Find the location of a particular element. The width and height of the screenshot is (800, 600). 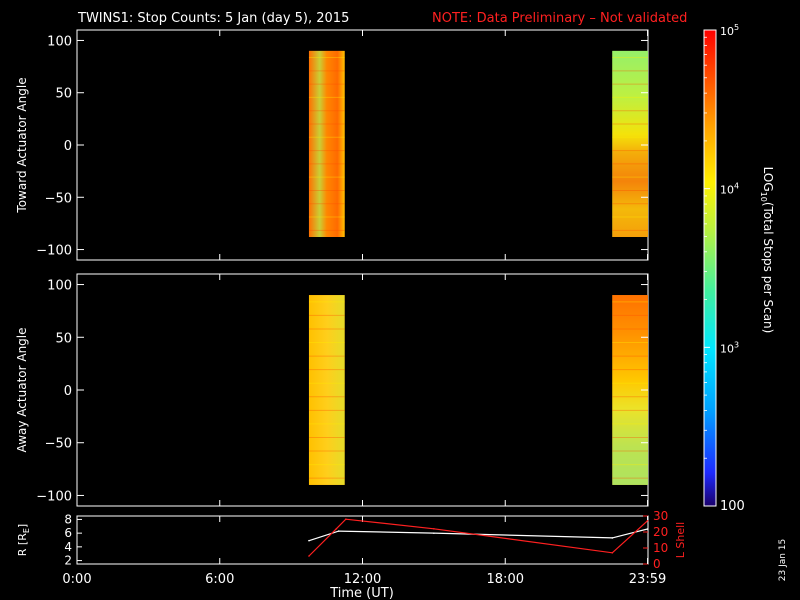

x-tick-label: 0:00 is located at coordinates (76, 579).